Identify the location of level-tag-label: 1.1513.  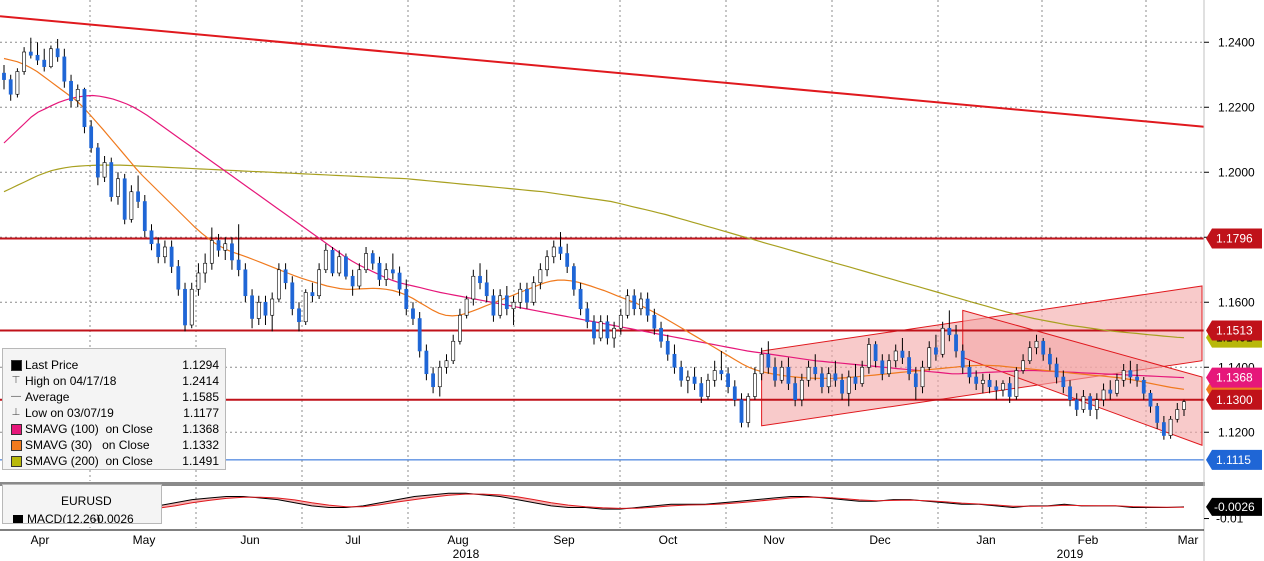
(1234, 331).